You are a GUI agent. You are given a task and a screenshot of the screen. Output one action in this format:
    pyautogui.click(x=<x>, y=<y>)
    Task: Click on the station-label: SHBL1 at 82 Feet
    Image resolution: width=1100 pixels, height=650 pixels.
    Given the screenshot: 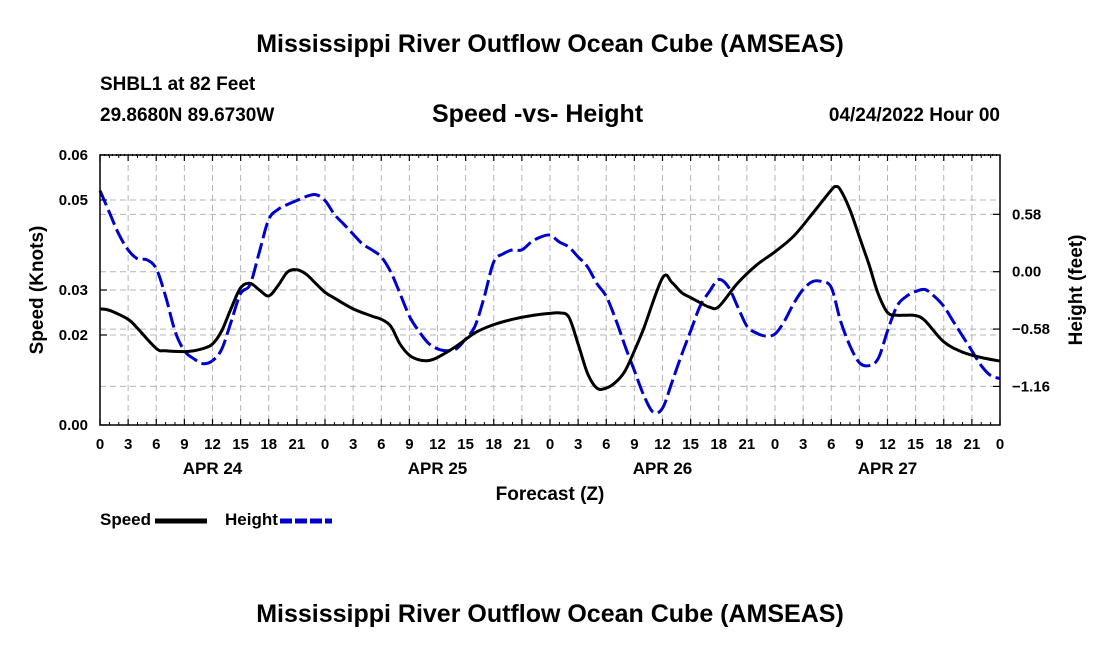 What is the action you would take?
    pyautogui.click(x=178, y=84)
    